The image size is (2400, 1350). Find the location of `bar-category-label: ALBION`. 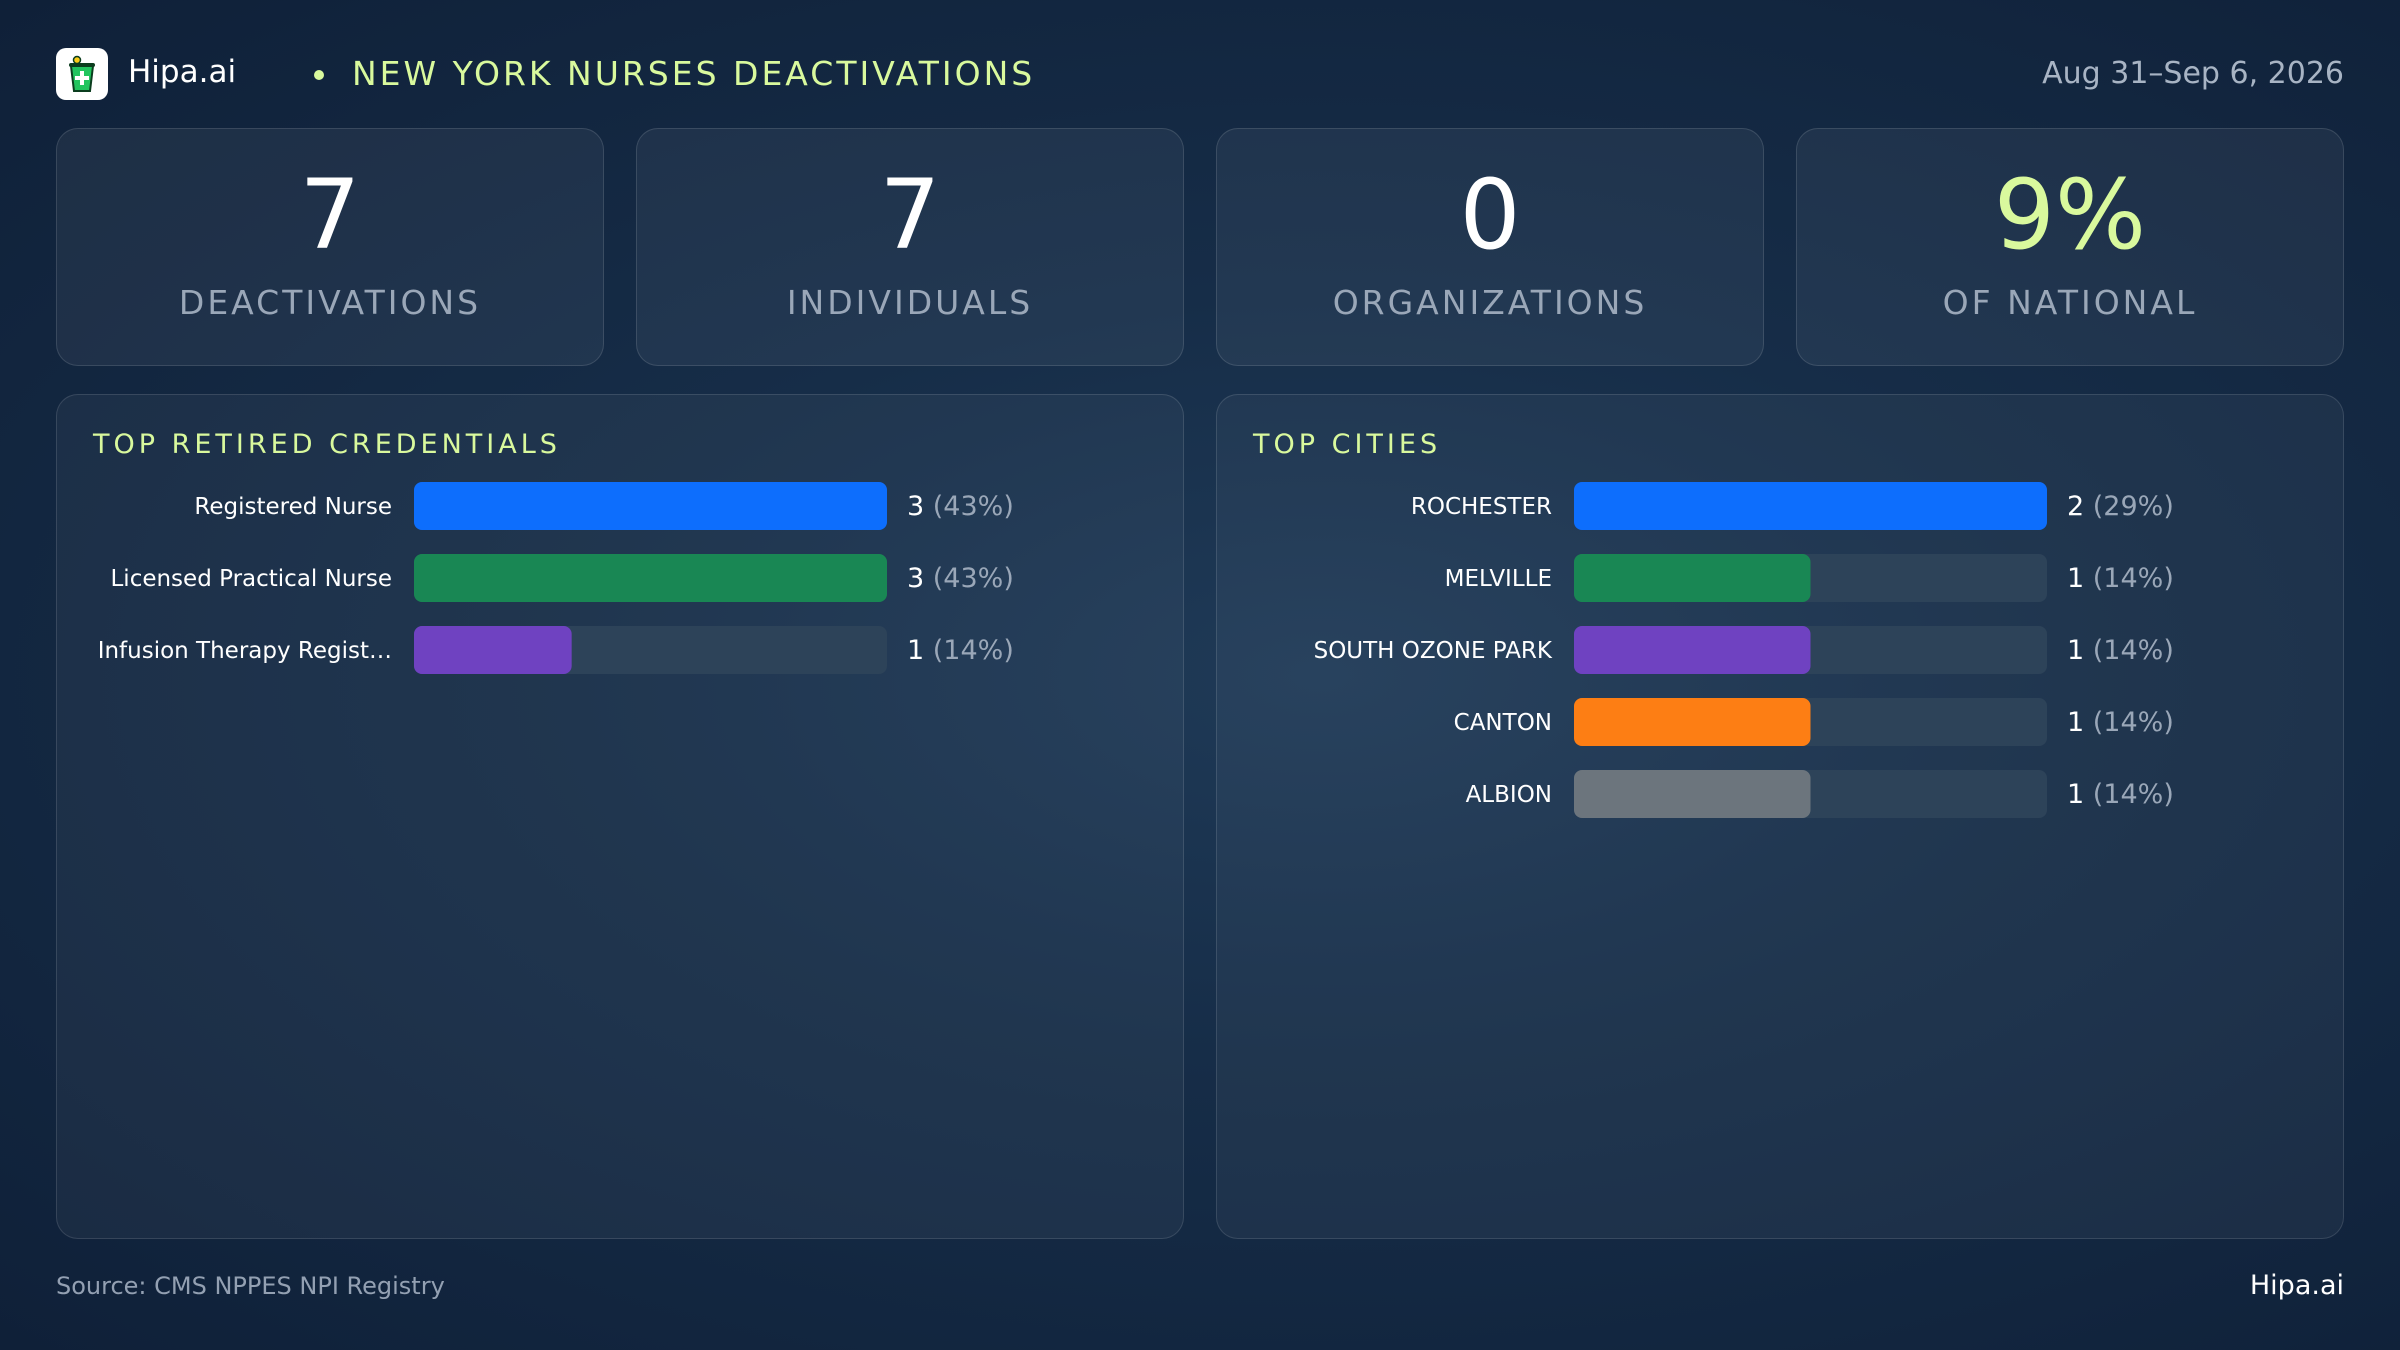

bar-category-label: ALBION is located at coordinates (1509, 795).